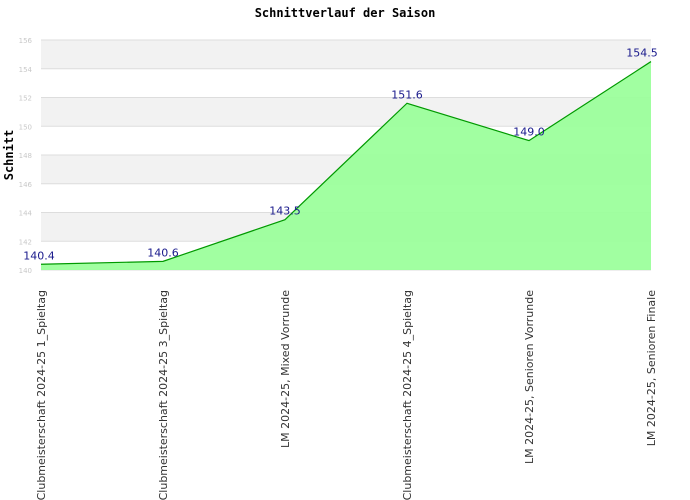 Image resolution: width=690 pixels, height=500 pixels. I want to click on y-tick-label: 154, so click(26, 70).